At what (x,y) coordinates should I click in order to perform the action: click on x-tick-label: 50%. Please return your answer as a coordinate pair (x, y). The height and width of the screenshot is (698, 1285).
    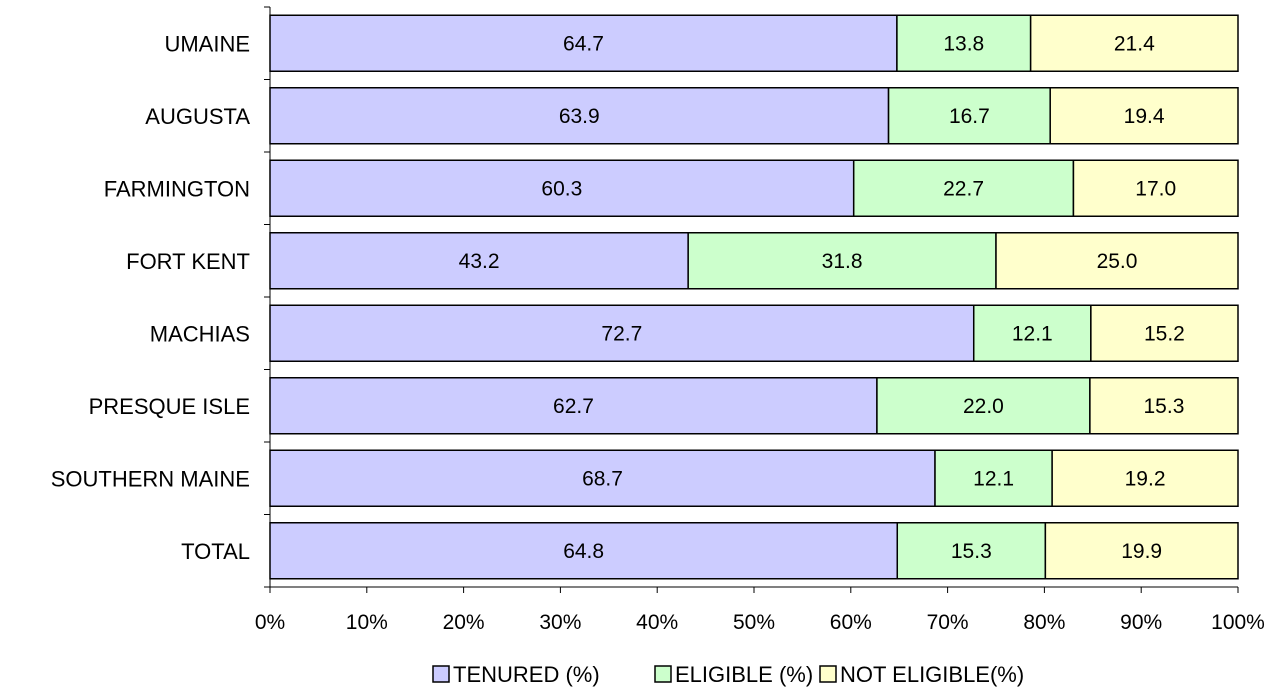
    Looking at the image, I should click on (754, 622).